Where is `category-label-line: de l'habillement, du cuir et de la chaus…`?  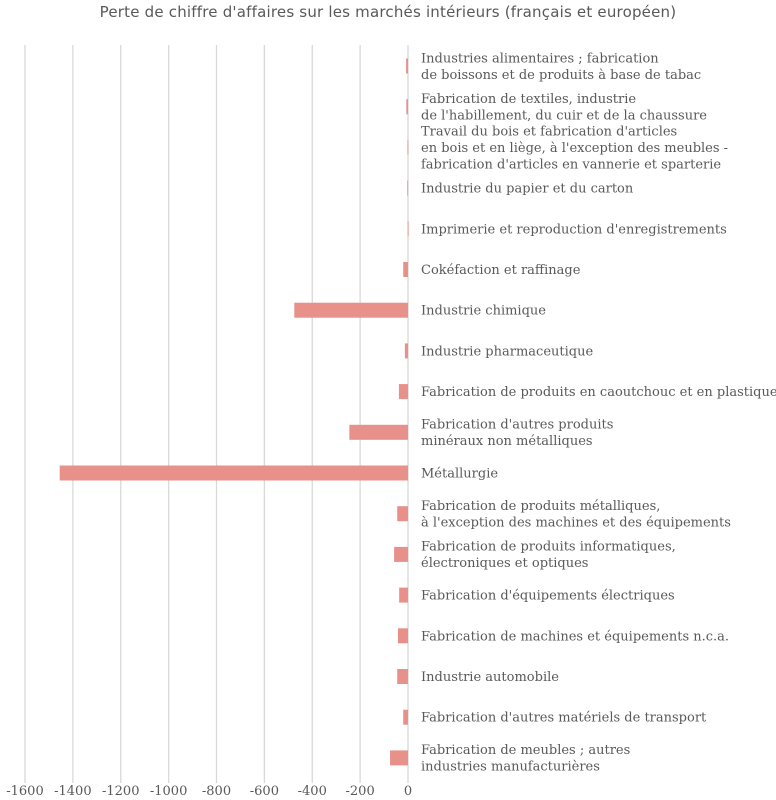
category-label-line: de l'habillement, du cuir et de la chaus… is located at coordinates (564, 115).